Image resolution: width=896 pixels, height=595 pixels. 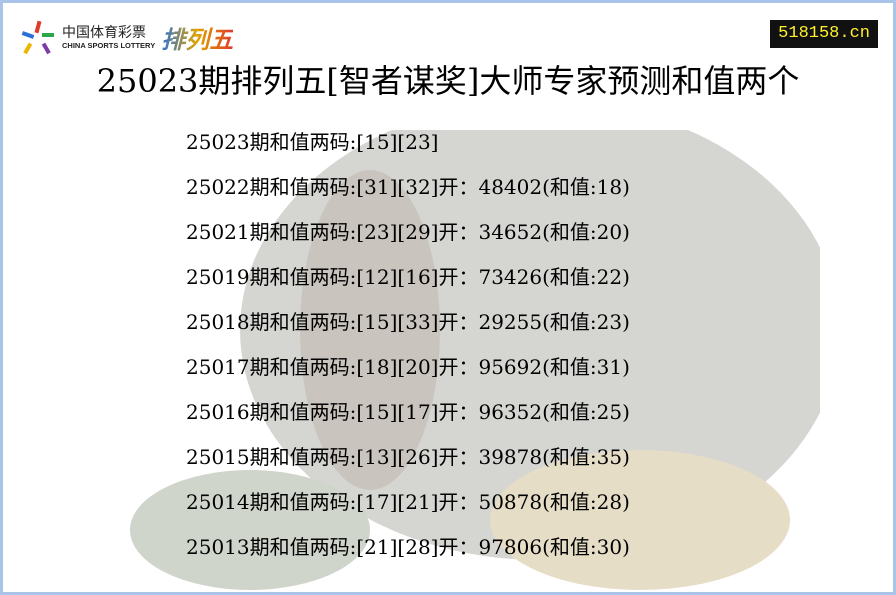 What do you see at coordinates (197, 37) in the screenshot?
I see `logo-game-name: 排列五` at bounding box center [197, 37].